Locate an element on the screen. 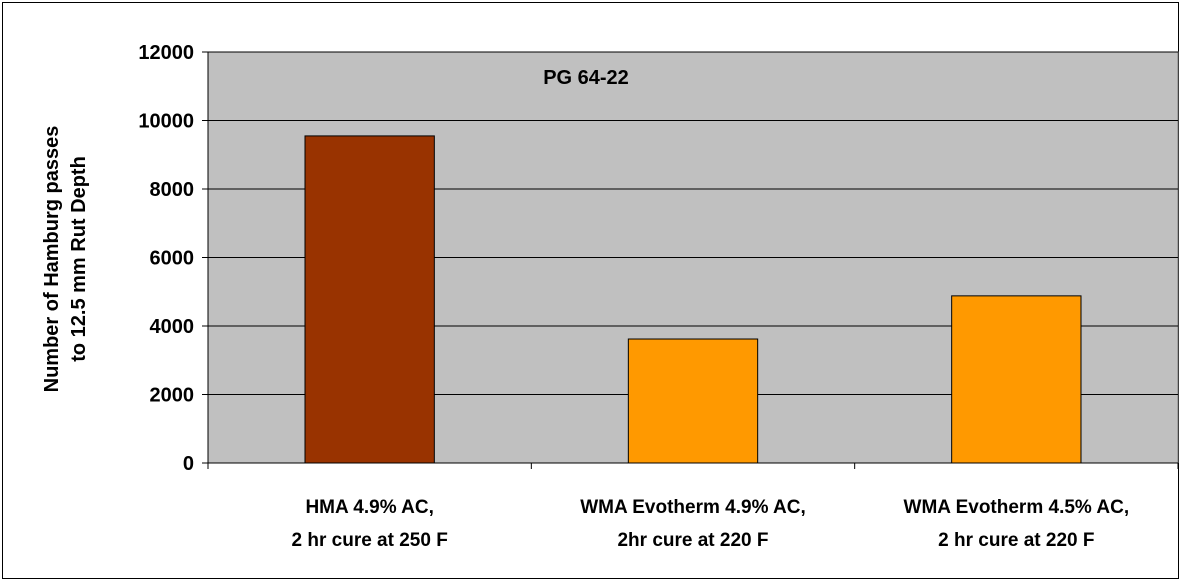  x-category-label: 2 hr cure at 250 F is located at coordinates (370, 540).